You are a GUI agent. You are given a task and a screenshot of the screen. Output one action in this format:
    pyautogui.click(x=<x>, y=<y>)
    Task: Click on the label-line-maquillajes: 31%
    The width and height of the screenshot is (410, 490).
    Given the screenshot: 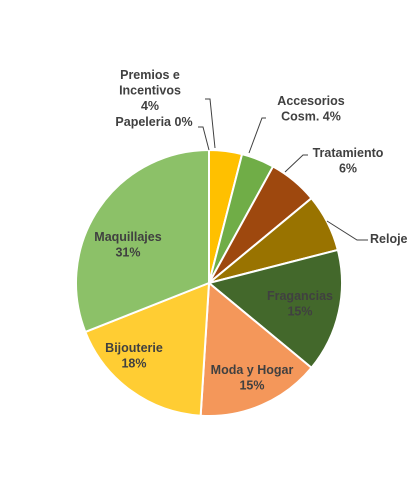 What is the action you would take?
    pyautogui.click(x=127, y=253)
    